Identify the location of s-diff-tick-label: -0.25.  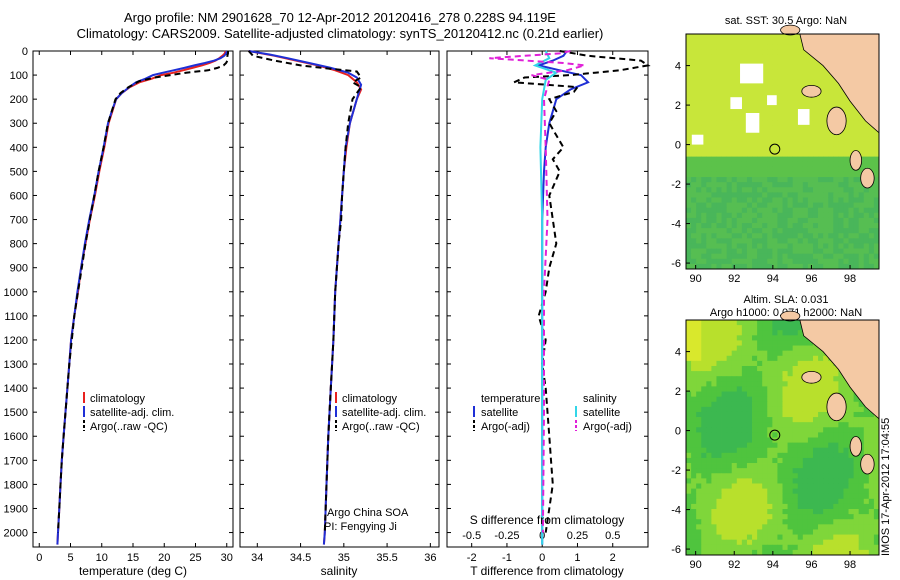
(506, 536).